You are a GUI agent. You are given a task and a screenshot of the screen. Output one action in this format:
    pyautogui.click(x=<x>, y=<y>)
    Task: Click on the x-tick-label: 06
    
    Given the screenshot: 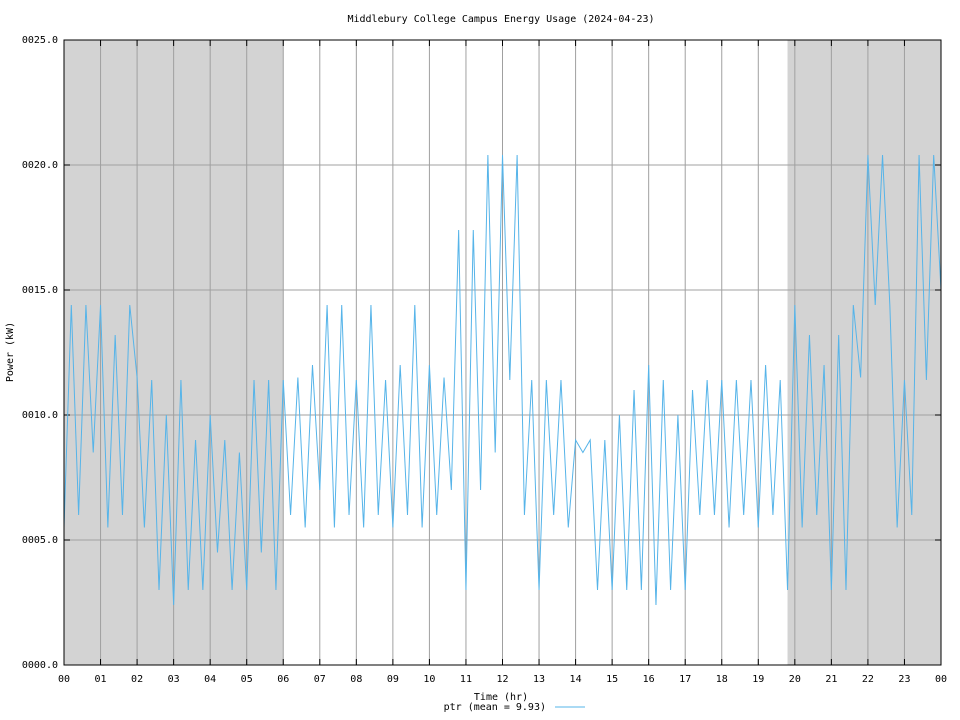 What is the action you would take?
    pyautogui.click(x=283, y=679)
    